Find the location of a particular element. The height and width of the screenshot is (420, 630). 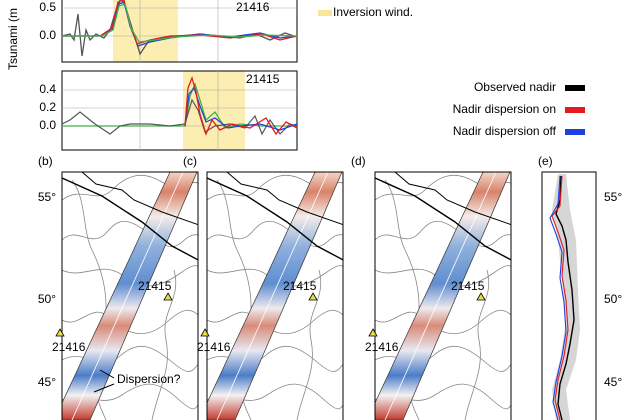

legend-label: Nadir dispersion off is located at coordinates (505, 131).